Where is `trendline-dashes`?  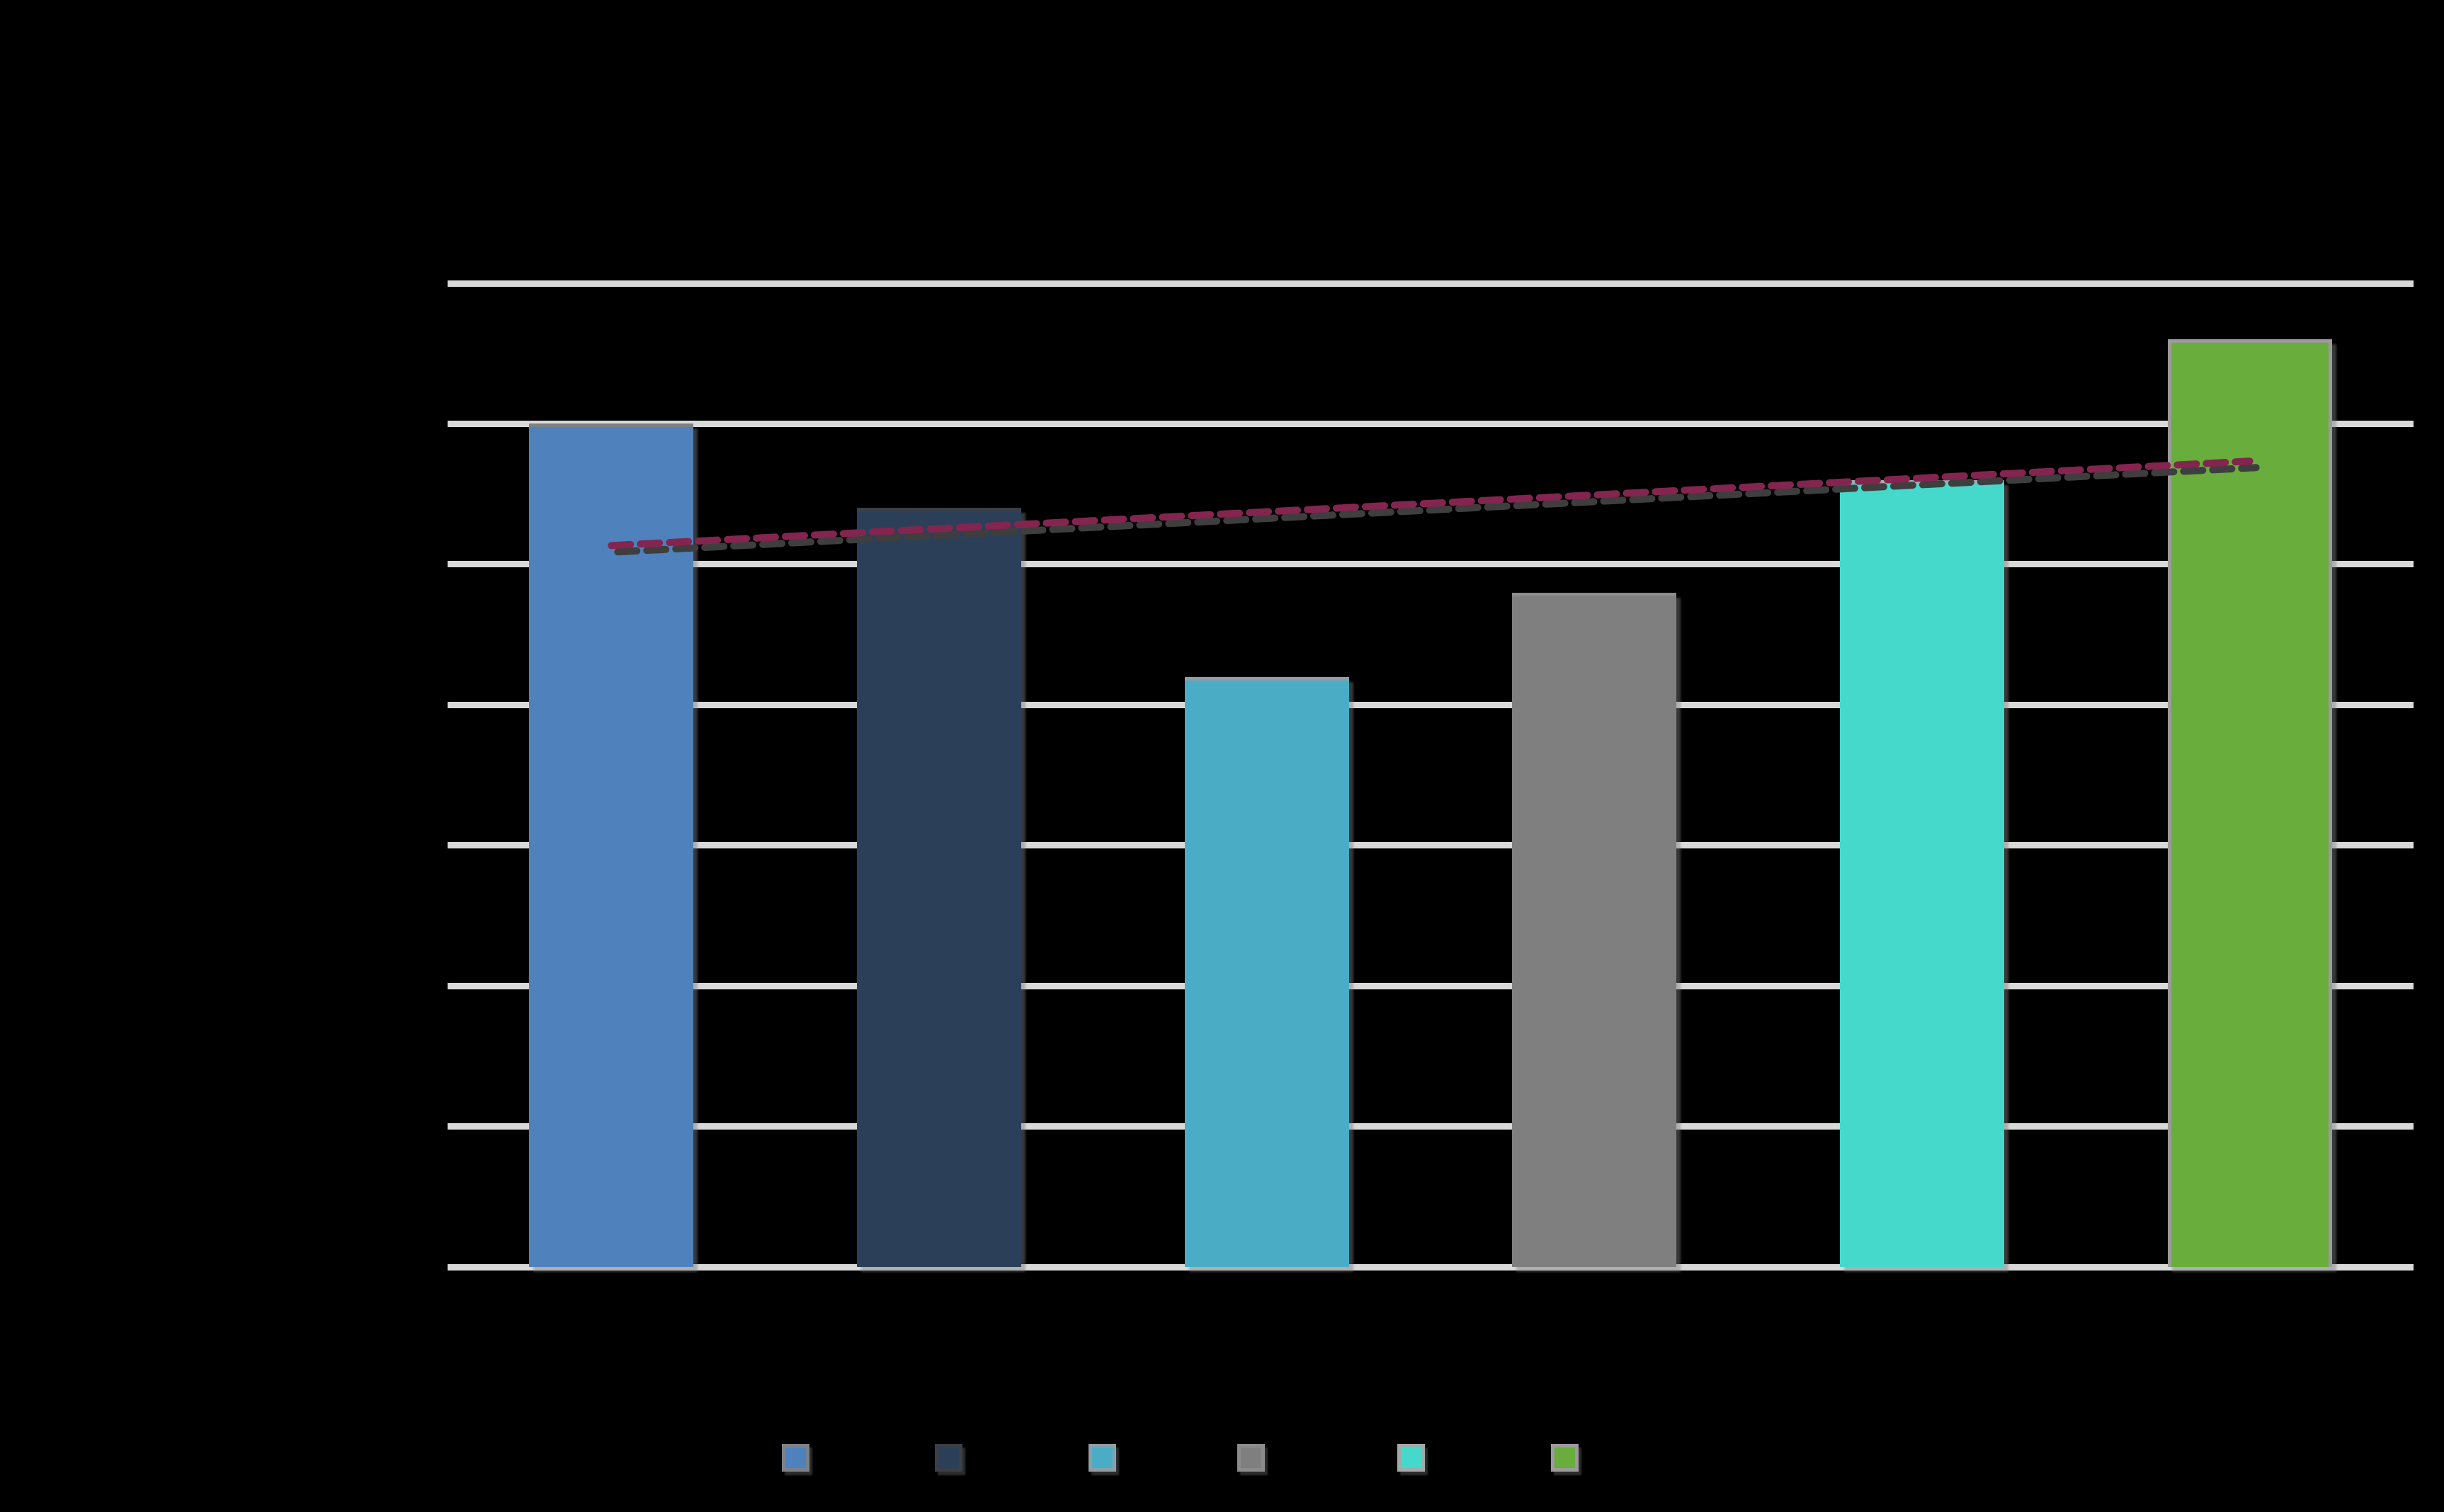 trendline-dashes is located at coordinates (1430, 503).